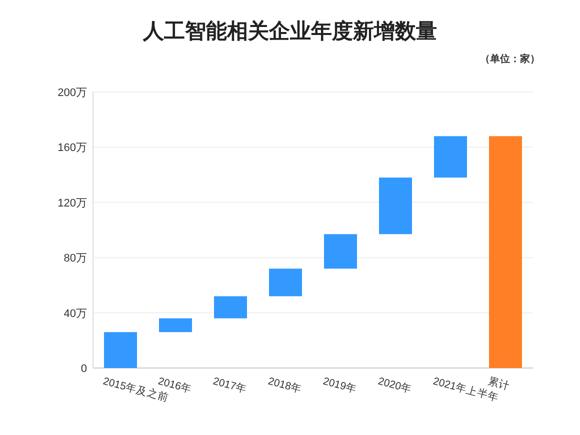 Image resolution: width=580 pixels, height=435 pixels. What do you see at coordinates (72, 148) in the screenshot?
I see `y-tick-label: 160万` at bounding box center [72, 148].